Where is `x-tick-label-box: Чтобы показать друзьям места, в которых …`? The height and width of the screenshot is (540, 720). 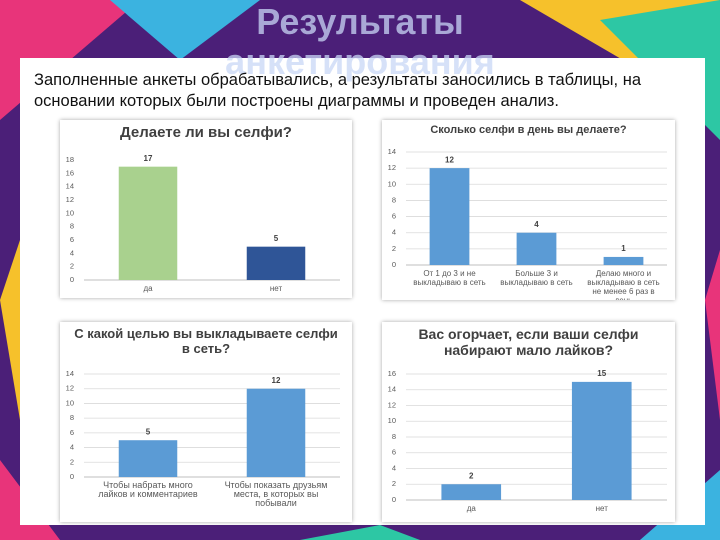 x-tick-label-box: Чтобы показать друзьям места, в которых … is located at coordinates (276, 494).